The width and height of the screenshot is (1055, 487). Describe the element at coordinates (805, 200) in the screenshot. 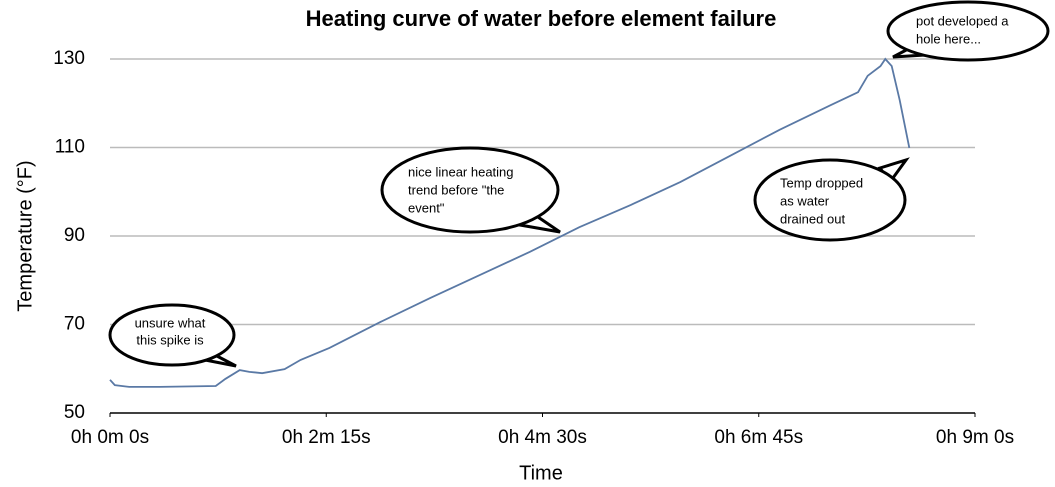

I see `callout-text: as water` at that location.